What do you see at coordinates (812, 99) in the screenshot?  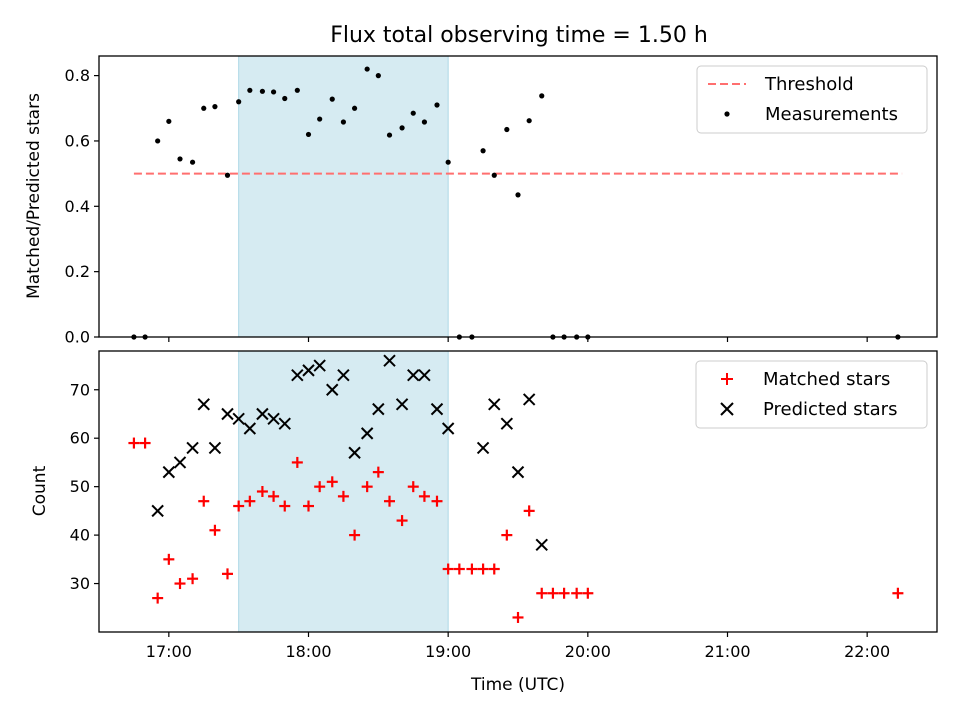 I see `top-legend-box` at bounding box center [812, 99].